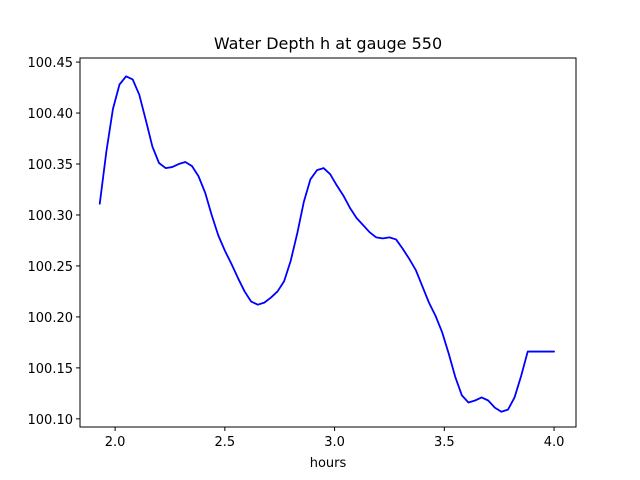 This screenshot has width=640, height=480. I want to click on x-axis-ticks: 2.0 2.5 3.0 3.5 4.0, so click(335, 438).